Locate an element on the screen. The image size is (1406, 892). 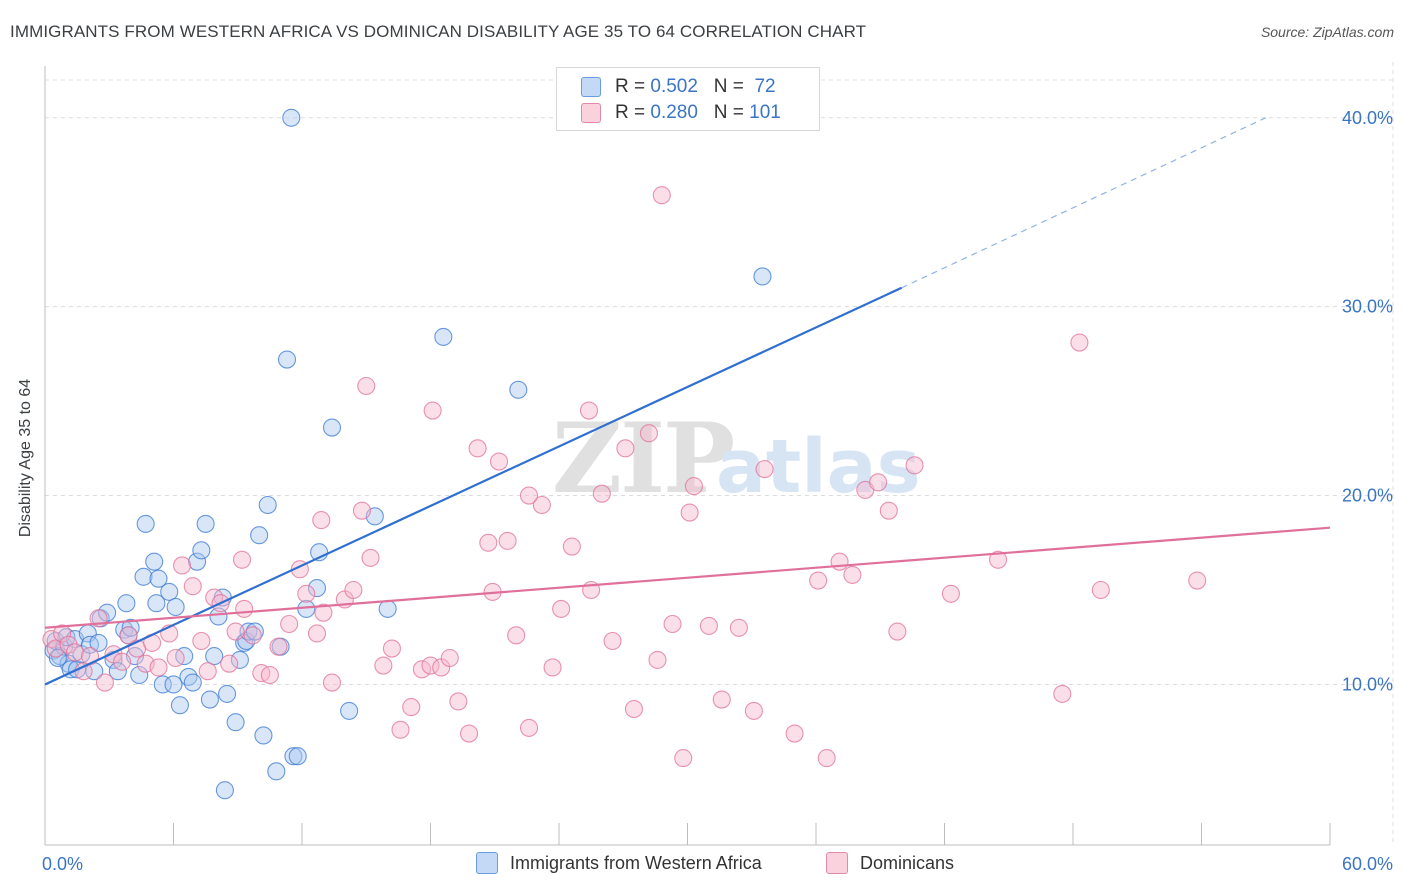
watermark: ZIP atlas is located at coordinates (736, 458).